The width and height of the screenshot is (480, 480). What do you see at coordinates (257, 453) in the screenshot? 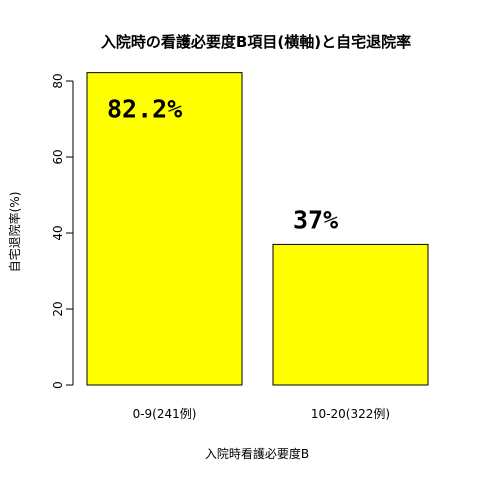
I see `x-axis-label: 入院時看護必要度B` at bounding box center [257, 453].